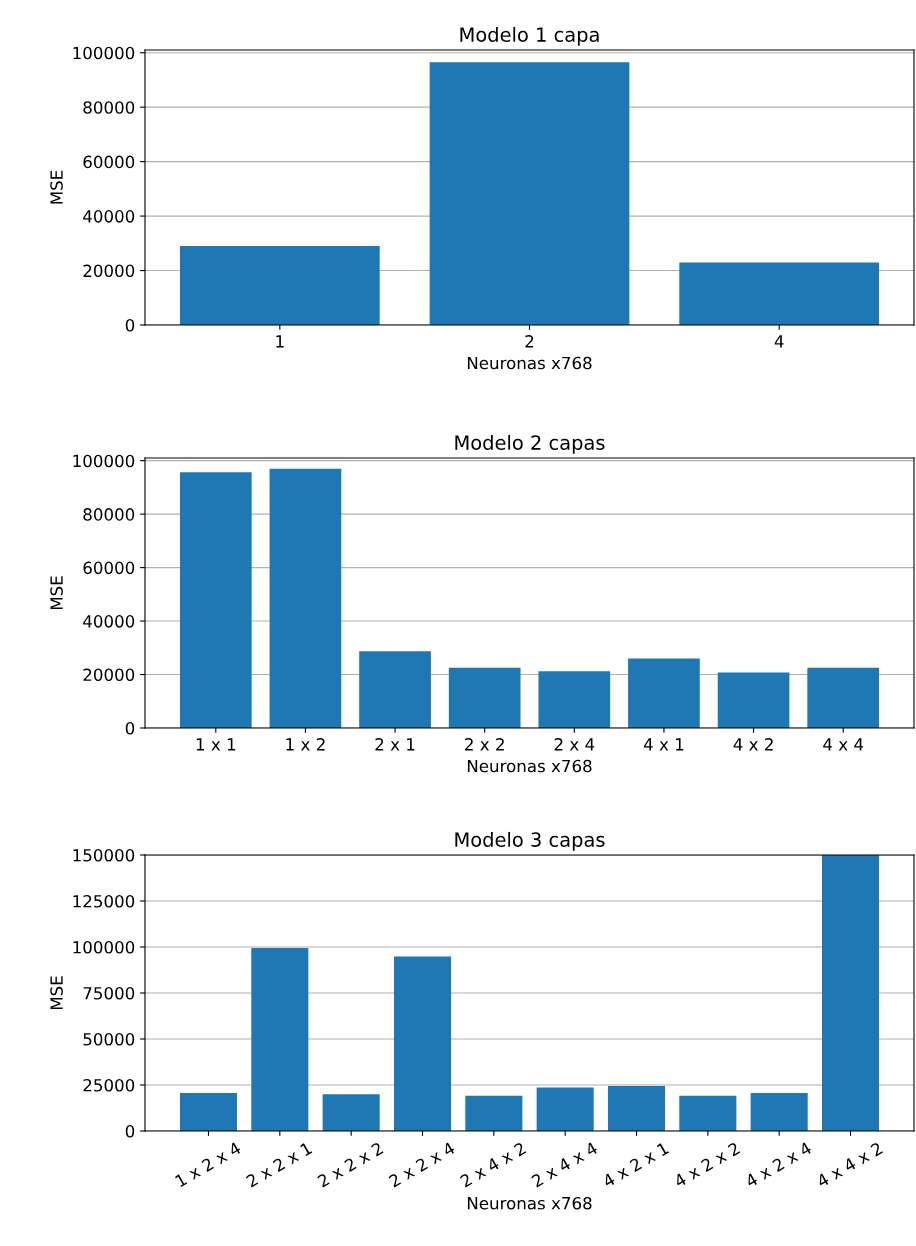 This screenshot has height=1246, width=916. What do you see at coordinates (484, 744) in the screenshot?
I see `x-tick-label: 2 x 2` at bounding box center [484, 744].